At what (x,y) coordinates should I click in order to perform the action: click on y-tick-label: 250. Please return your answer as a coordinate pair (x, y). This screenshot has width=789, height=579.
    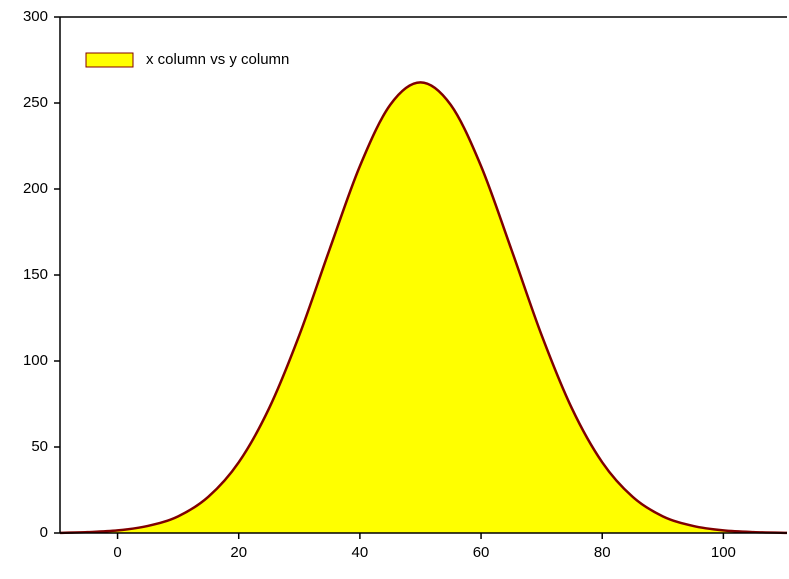
    Looking at the image, I should click on (35, 102).